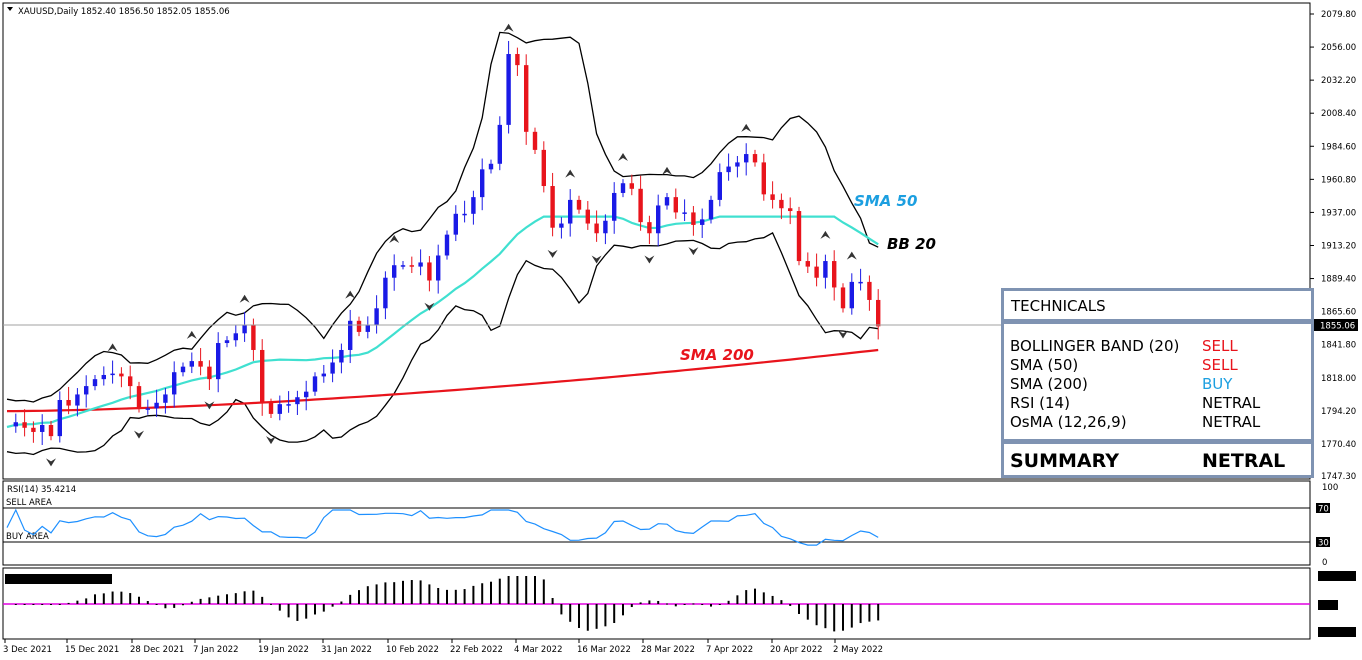 This screenshot has width=1362, height=660. What do you see at coordinates (885, 201) in the screenshot?
I see `sma50-annotation: SMA 50` at bounding box center [885, 201].